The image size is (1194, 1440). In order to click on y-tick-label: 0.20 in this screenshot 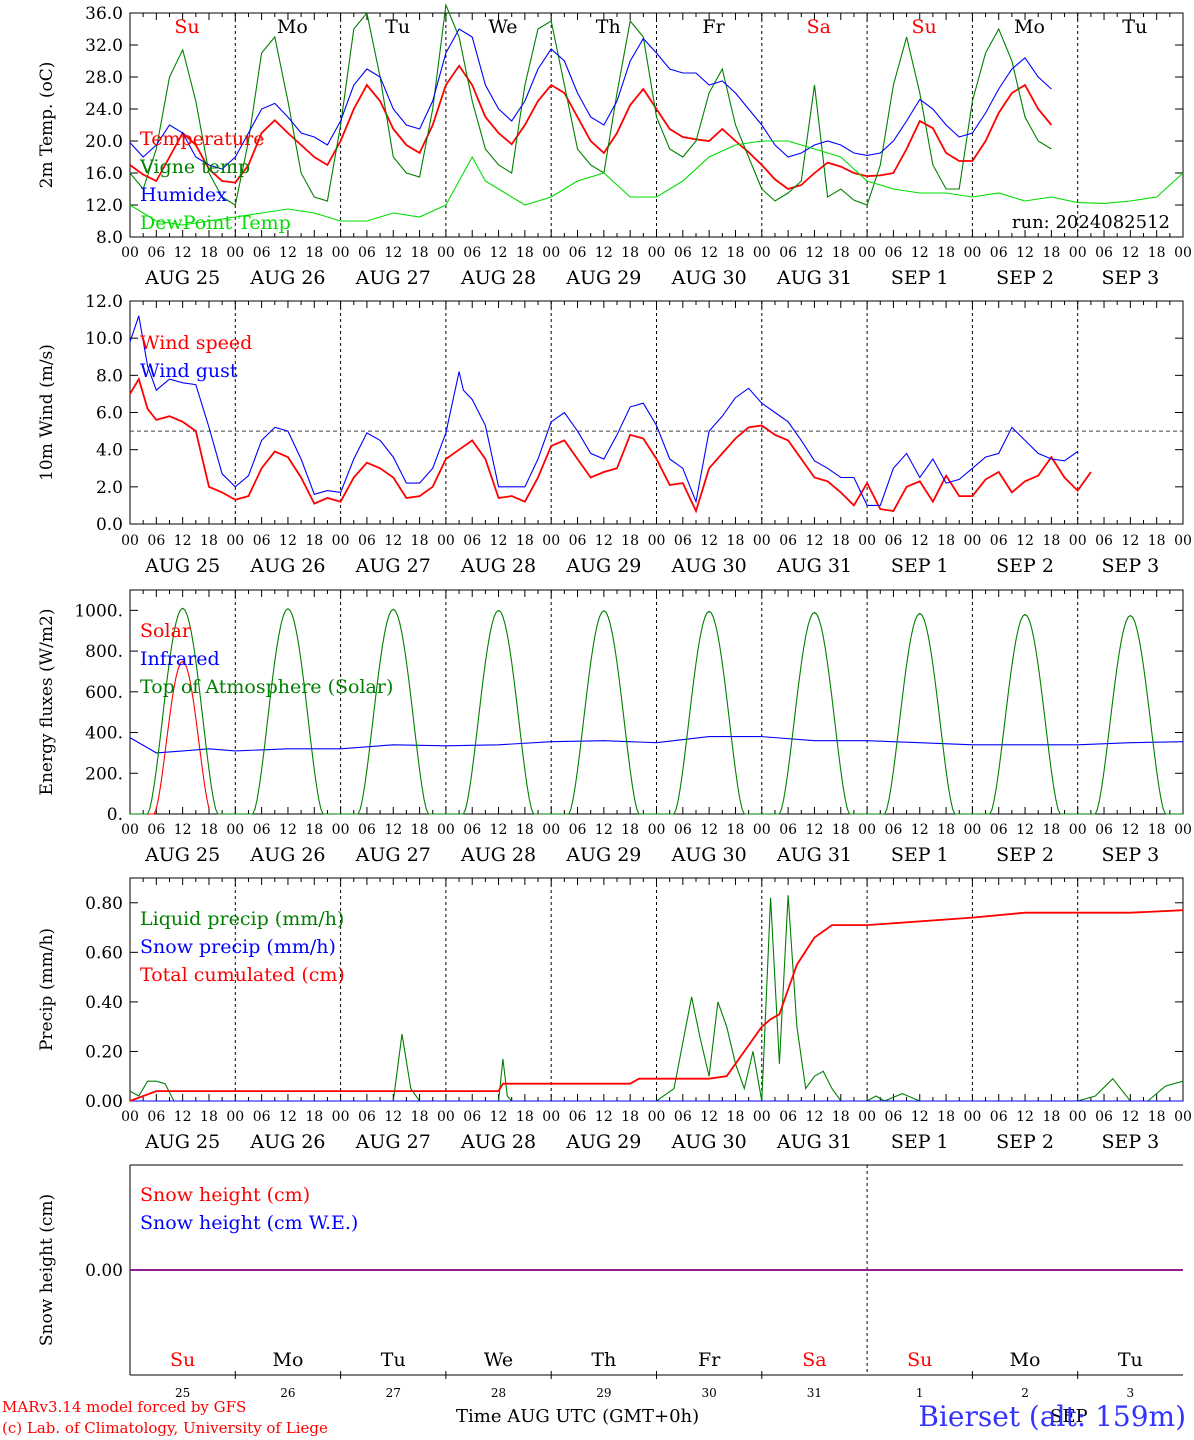, I will do `click(104, 1052)`.